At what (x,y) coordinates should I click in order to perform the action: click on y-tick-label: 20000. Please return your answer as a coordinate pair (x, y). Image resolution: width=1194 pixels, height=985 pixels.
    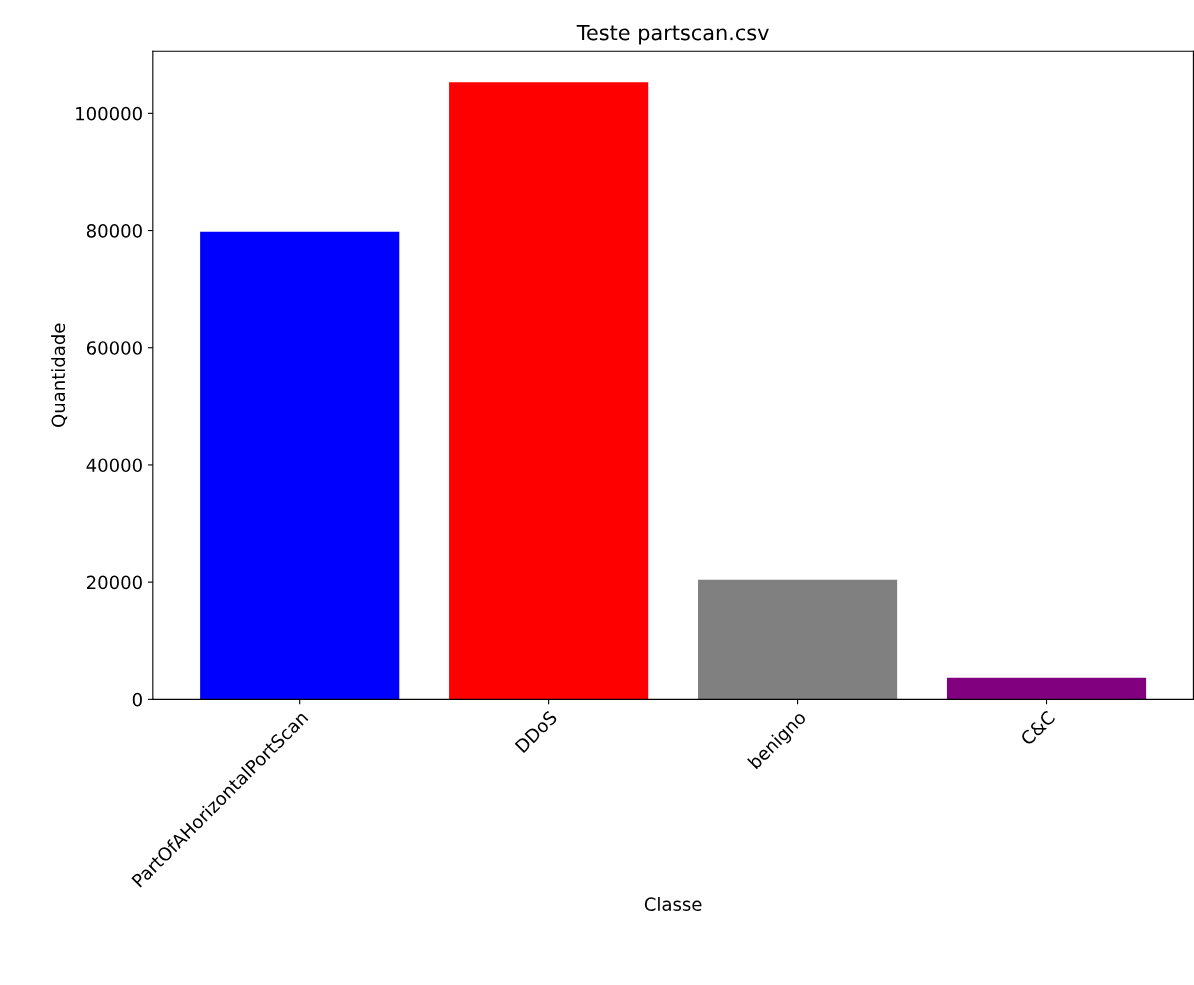
    Looking at the image, I should click on (114, 582).